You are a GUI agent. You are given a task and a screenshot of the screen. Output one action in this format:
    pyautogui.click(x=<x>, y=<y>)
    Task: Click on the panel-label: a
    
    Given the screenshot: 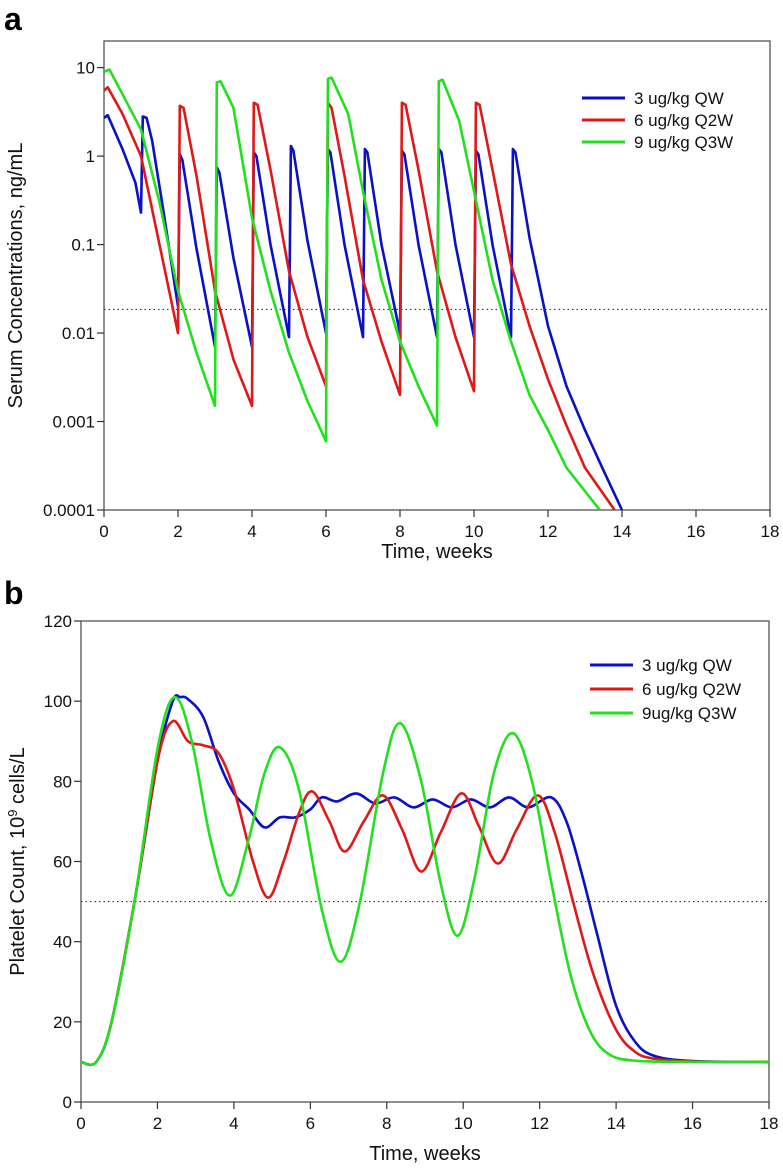 What is the action you would take?
    pyautogui.click(x=13, y=19)
    